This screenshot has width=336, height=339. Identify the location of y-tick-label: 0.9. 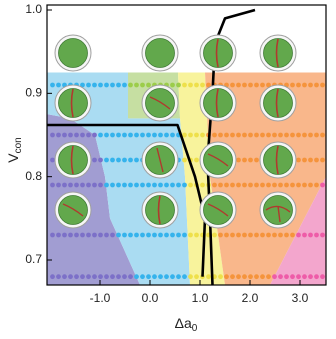
(33, 93).